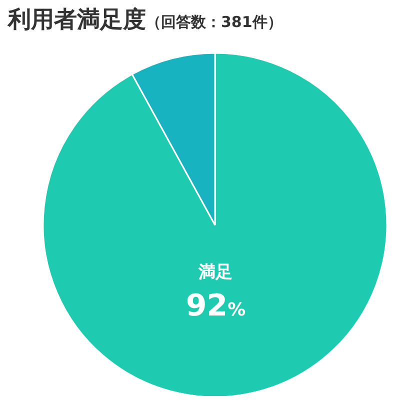 The width and height of the screenshot is (400, 408). I want to click on chart-subtitle: （回答数：381件）, so click(214, 22).